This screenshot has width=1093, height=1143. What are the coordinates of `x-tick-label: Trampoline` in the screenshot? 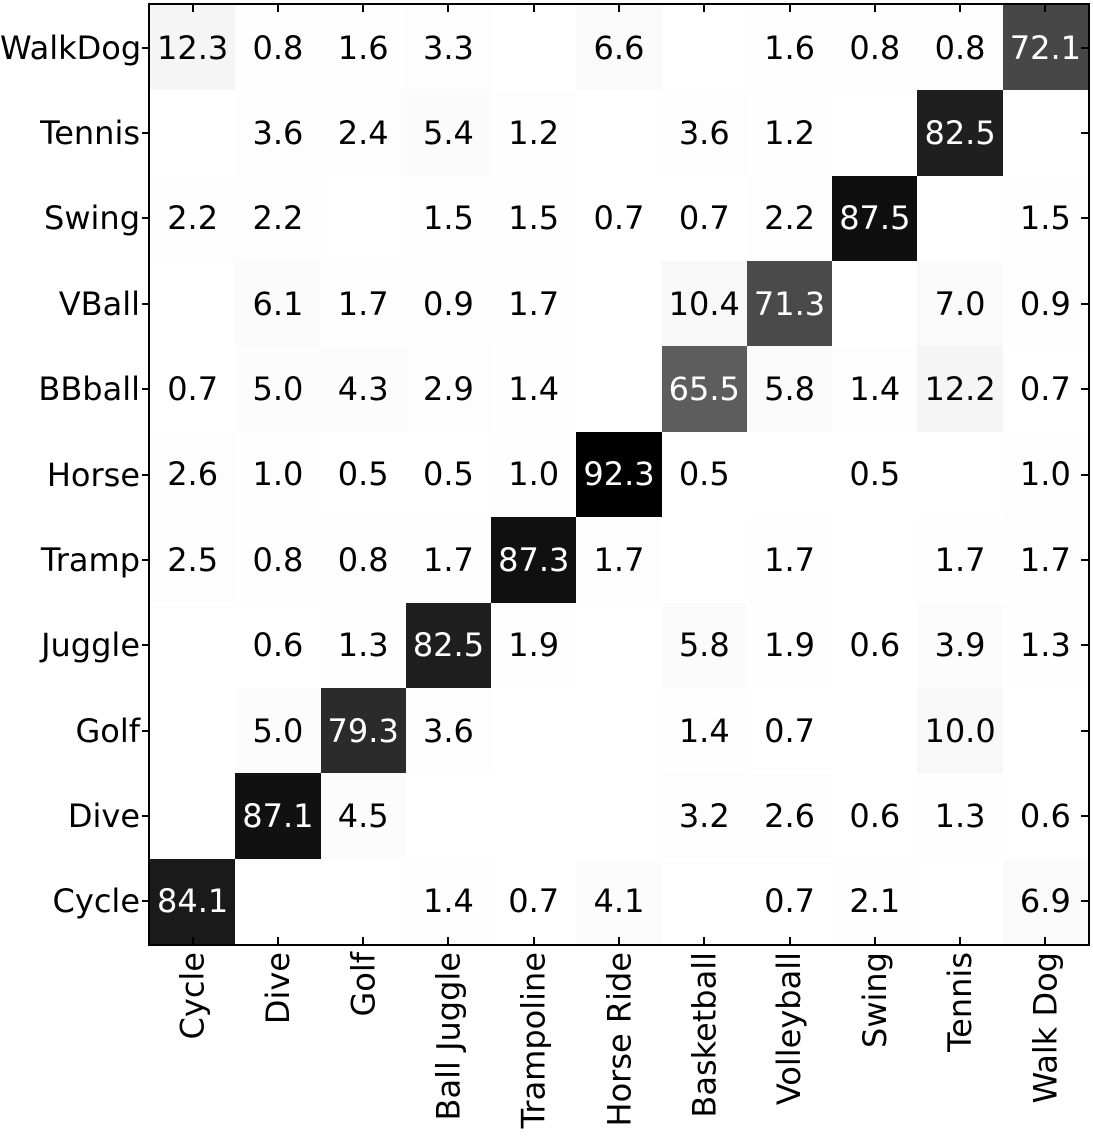 It's located at (533, 1040).